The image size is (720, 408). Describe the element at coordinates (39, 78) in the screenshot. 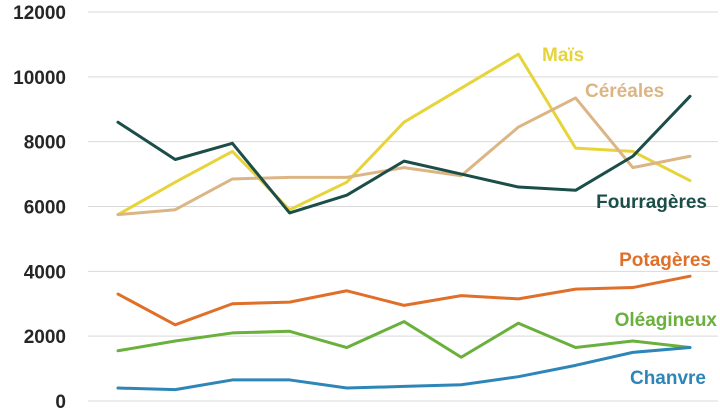

I see `y-tick-label: 10000` at that location.